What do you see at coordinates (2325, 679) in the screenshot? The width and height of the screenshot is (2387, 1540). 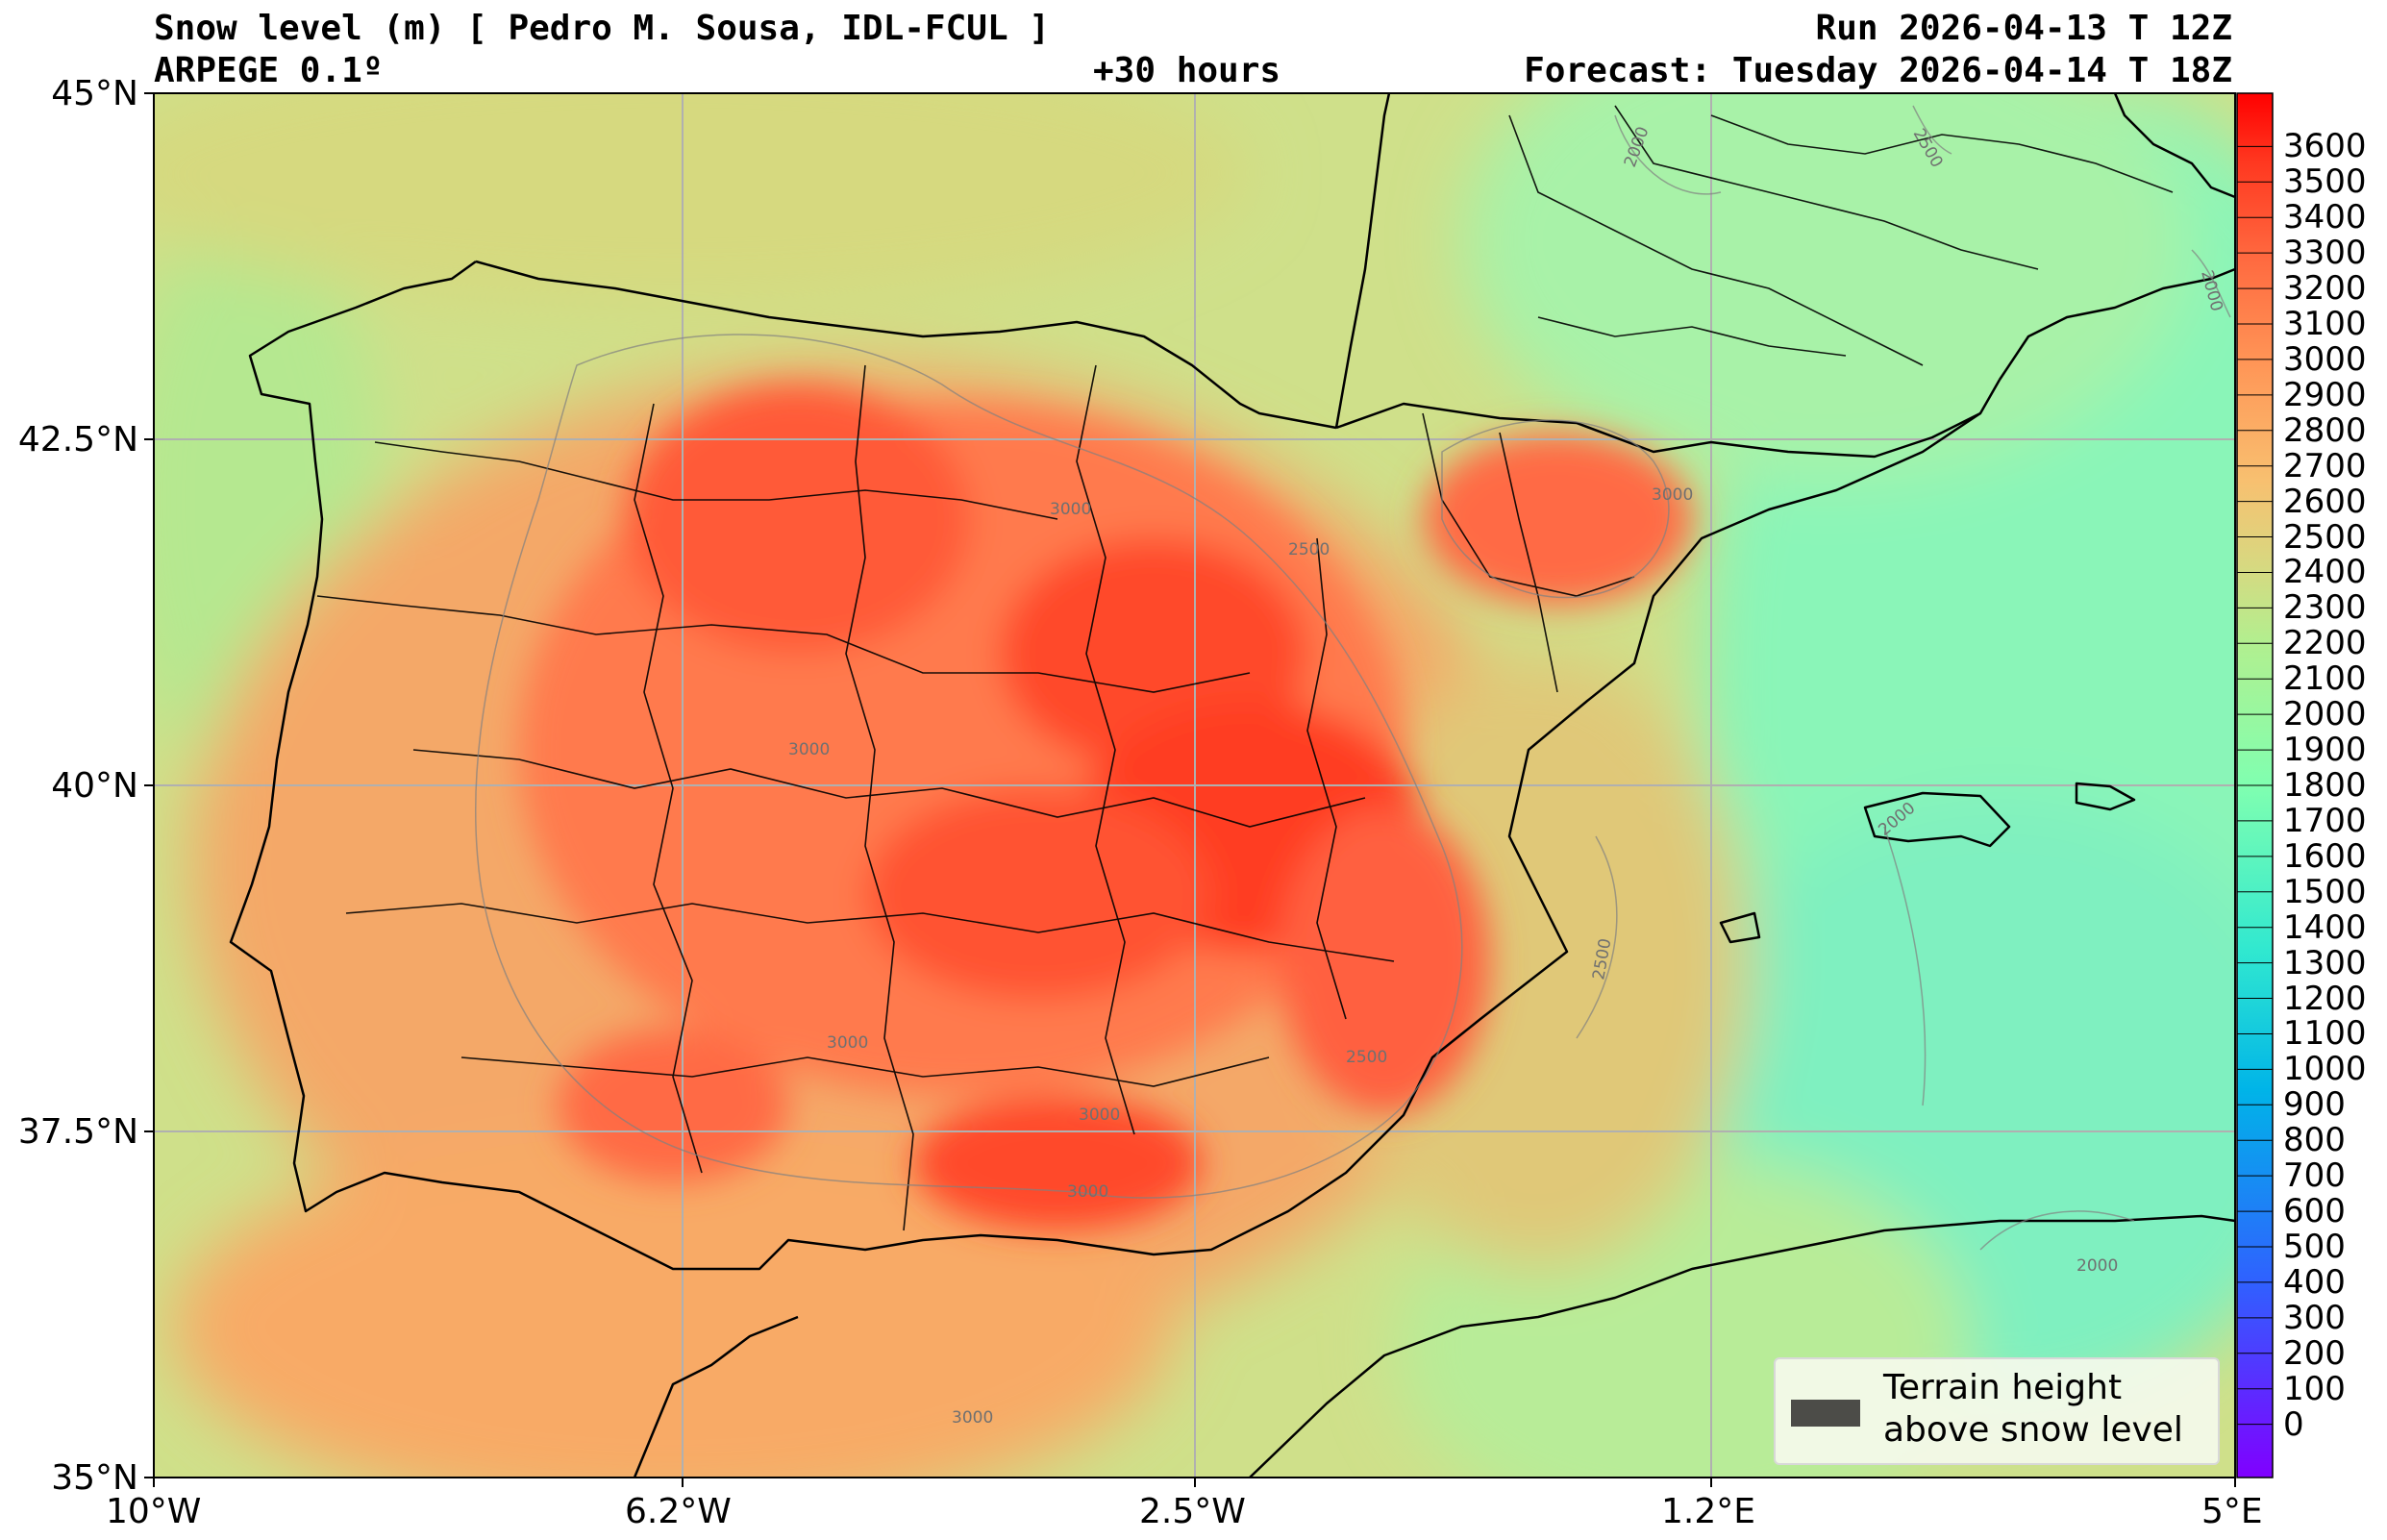 I see `colorbar-tick-label: 2100` at bounding box center [2325, 679].